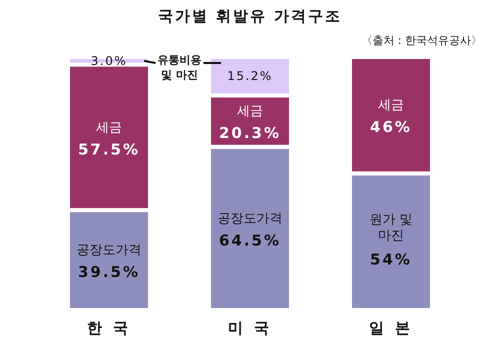 This screenshot has width=500, height=345. I want to click on series-label: 유통비용 및 마진, so click(180, 67).